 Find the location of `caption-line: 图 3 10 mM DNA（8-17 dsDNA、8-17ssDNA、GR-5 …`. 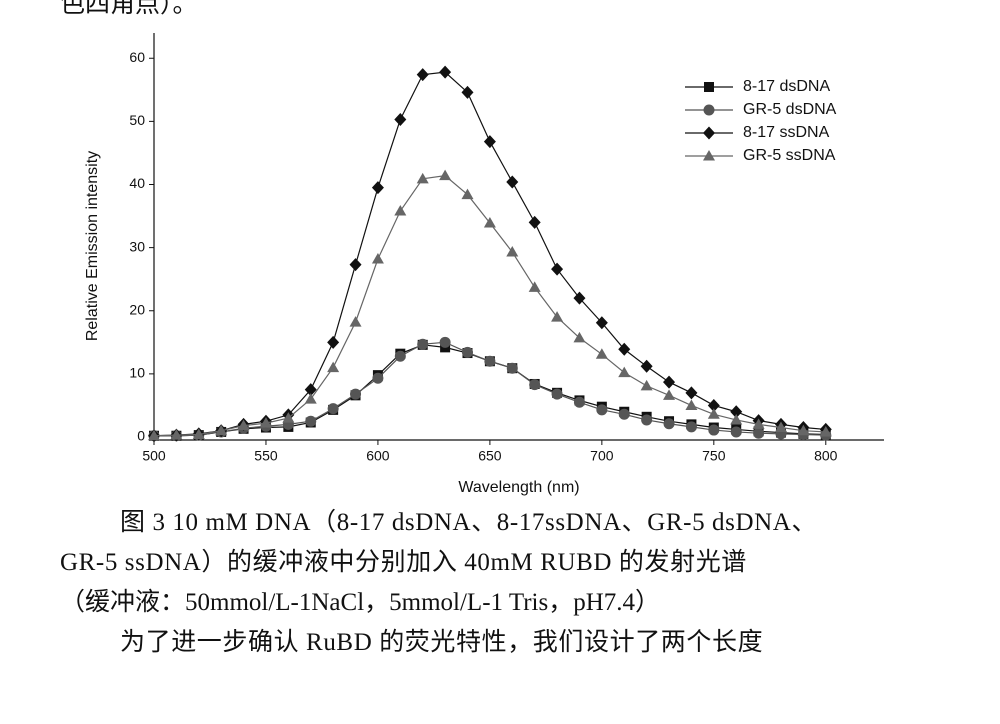

caption-line: 图 3 10 mM DNA（8-17 dsDNA、8-17ssDNA、GR-5 … is located at coordinates (469, 522).